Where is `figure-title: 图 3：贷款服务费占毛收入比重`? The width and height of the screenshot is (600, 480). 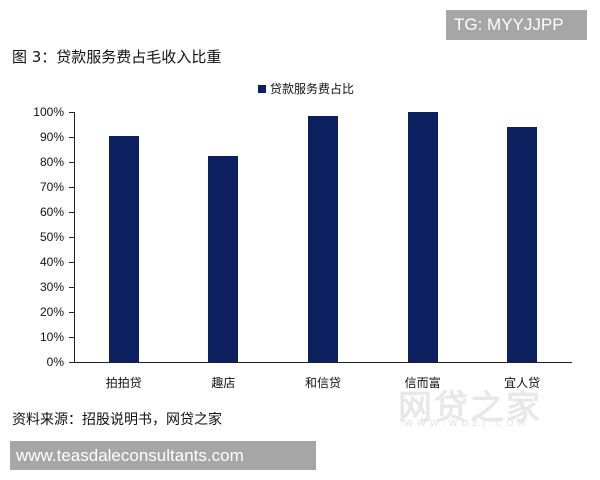
figure-title: 图 3：贷款服务费占毛收入比重 is located at coordinates (117, 57).